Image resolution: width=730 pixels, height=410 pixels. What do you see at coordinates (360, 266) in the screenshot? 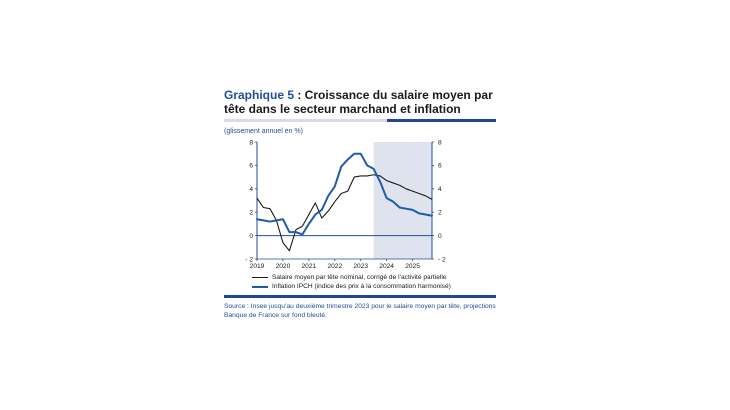
I see `x-tick-label: 2023` at bounding box center [360, 266].